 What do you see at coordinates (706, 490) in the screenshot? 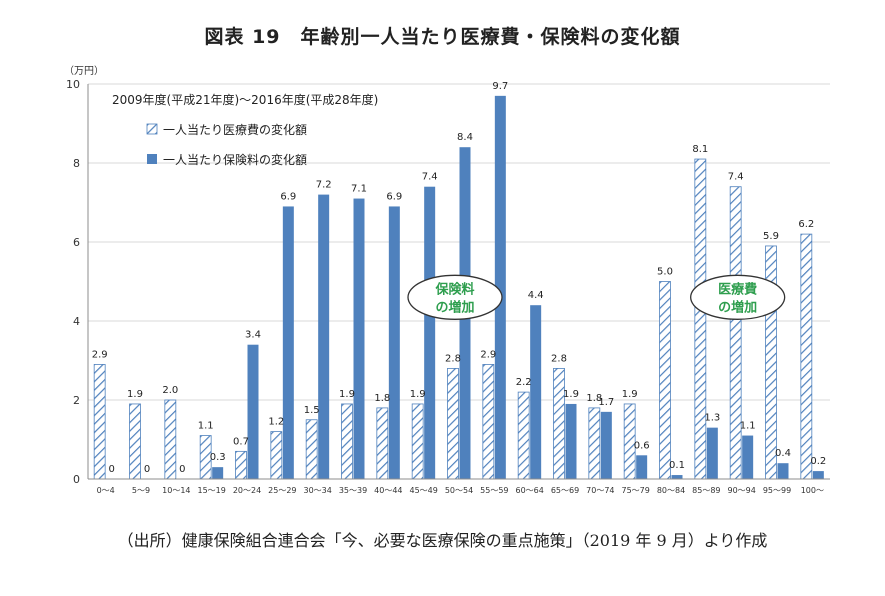
I see `x-tick-label-17: 85〜89` at bounding box center [706, 490].